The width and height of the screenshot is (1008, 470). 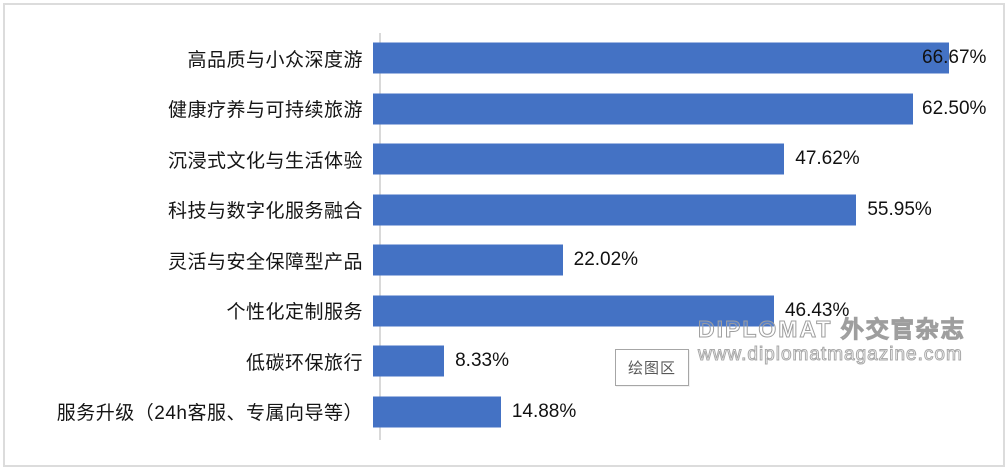 I want to click on bar-track: 62.50%, so click(x=679, y=109).